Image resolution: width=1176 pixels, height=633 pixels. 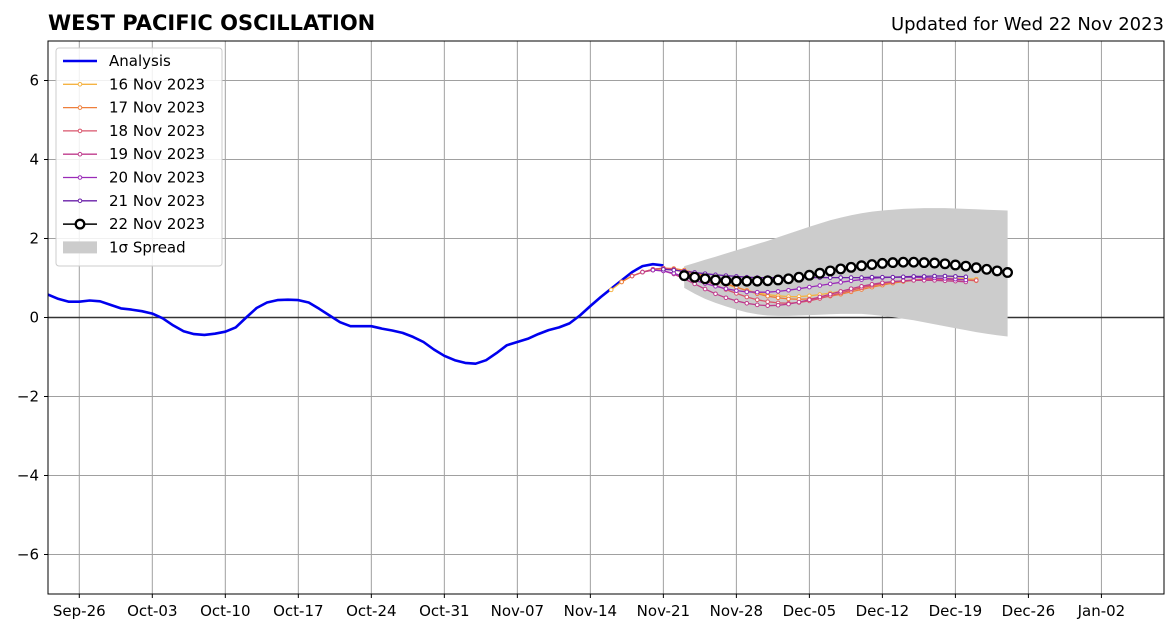 I want to click on chart-subtitle: Updated for Wed 22 Nov 2023, so click(x=1027, y=24).